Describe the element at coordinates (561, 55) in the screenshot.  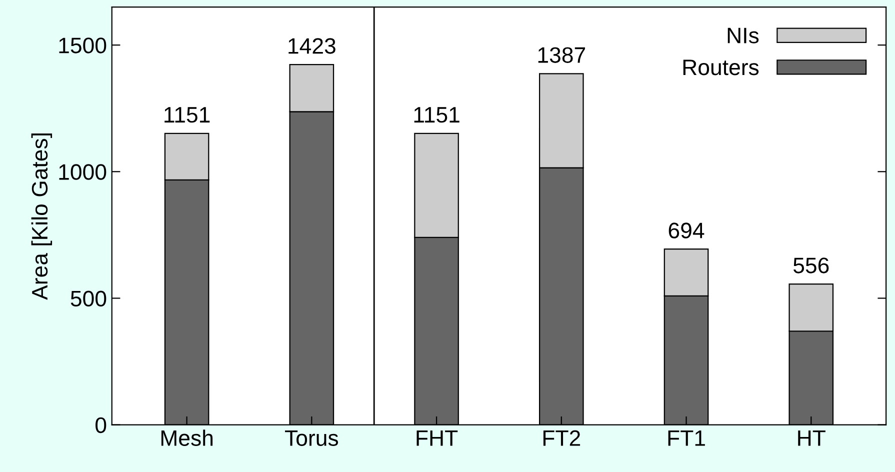
I see `total-label: 1387` at that location.